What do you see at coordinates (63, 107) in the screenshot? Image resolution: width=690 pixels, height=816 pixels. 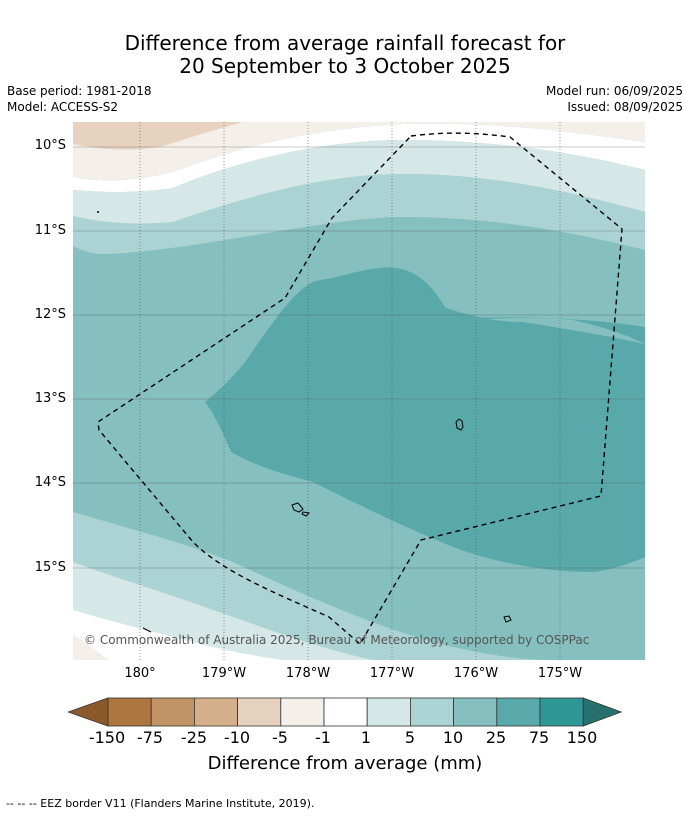 I see `model-name: Model: ACCESS-S2` at bounding box center [63, 107].